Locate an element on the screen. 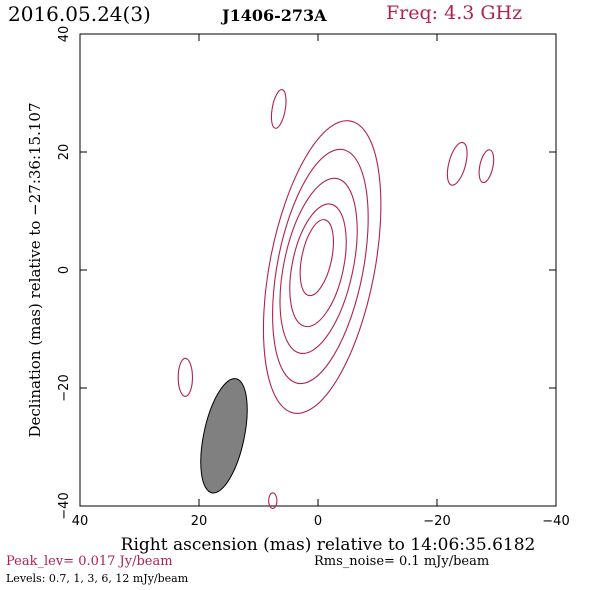 This screenshot has height=590, width=590. x-tick-label: −20 is located at coordinates (436, 521).